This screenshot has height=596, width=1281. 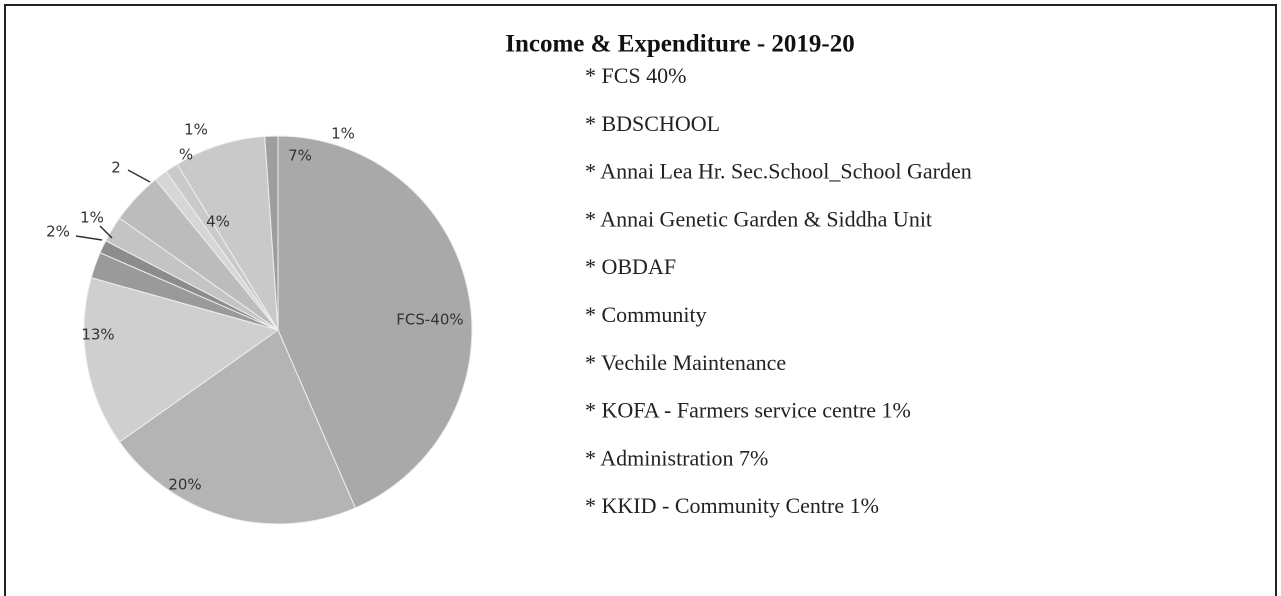 I want to click on data-label: 7%, so click(x=300, y=156).